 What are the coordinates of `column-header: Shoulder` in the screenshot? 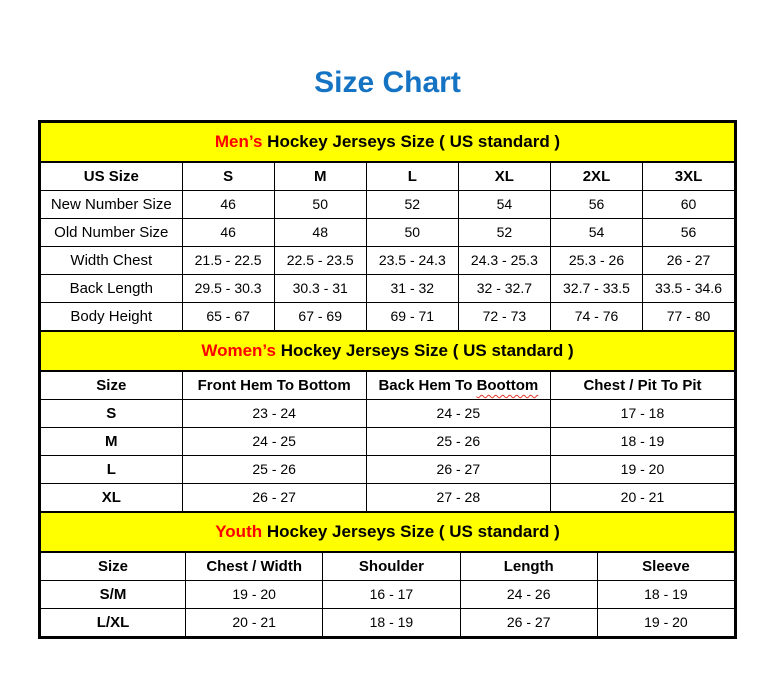 It's located at (391, 566).